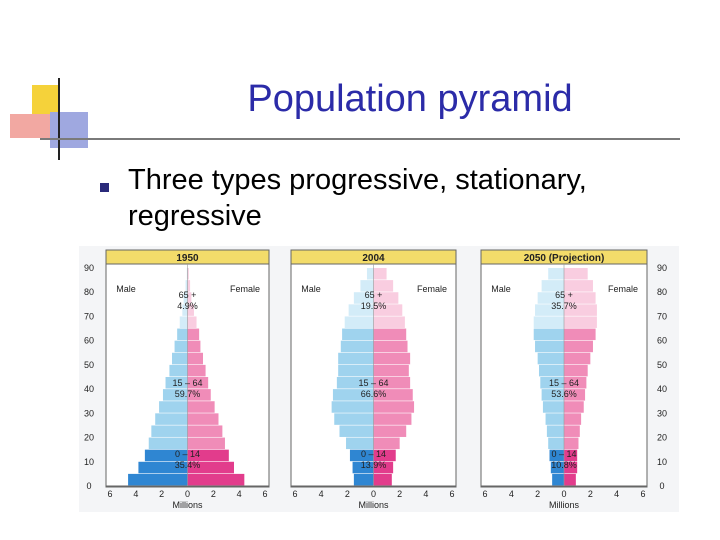  I want to click on panel-title: 2050 (Projection), so click(564, 258).